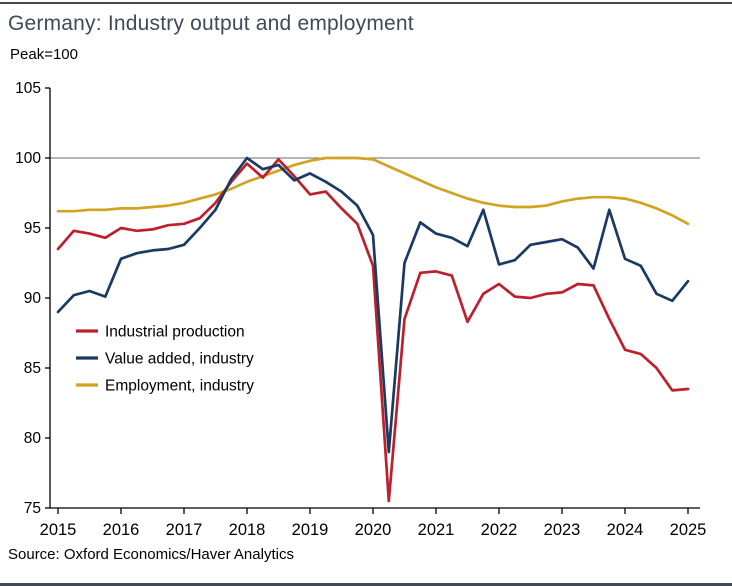 This screenshot has height=586, width=732. Describe the element at coordinates (28, 88) in the screenshot. I see `y-tick-label: 105` at that location.